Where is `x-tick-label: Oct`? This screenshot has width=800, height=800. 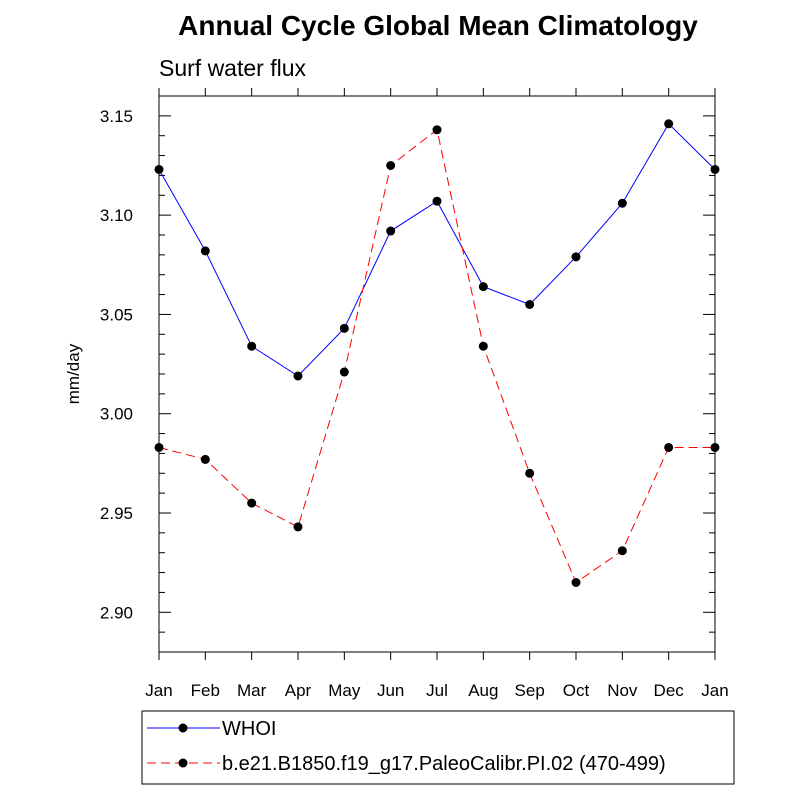 x-tick-label: Oct is located at coordinates (576, 690).